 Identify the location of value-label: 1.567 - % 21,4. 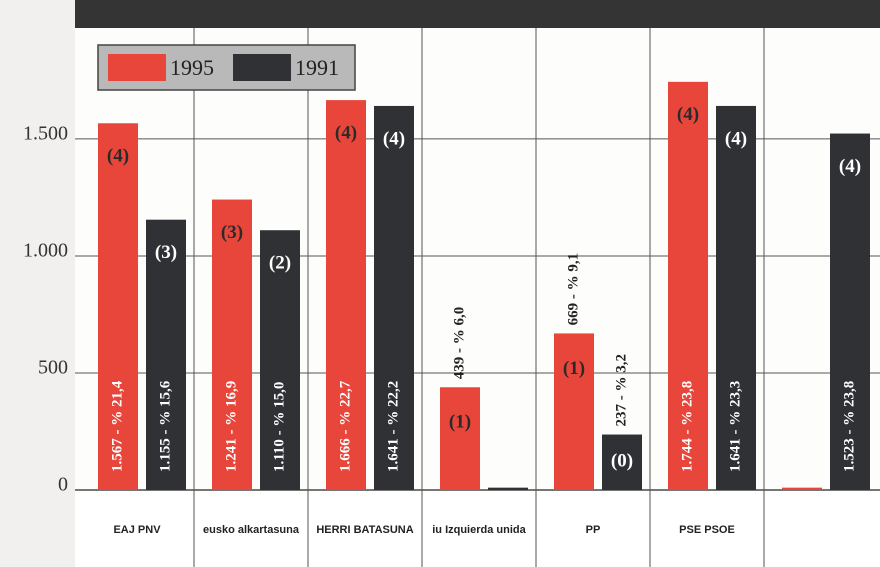
(117, 426).